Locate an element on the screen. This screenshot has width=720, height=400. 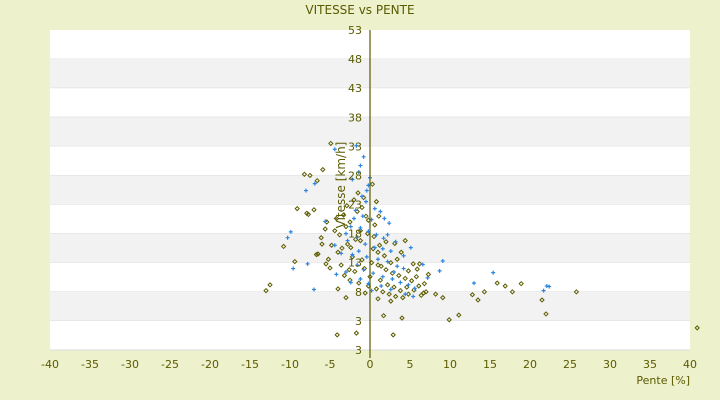
x-tick-label: -15 is located at coordinates (250, 364).